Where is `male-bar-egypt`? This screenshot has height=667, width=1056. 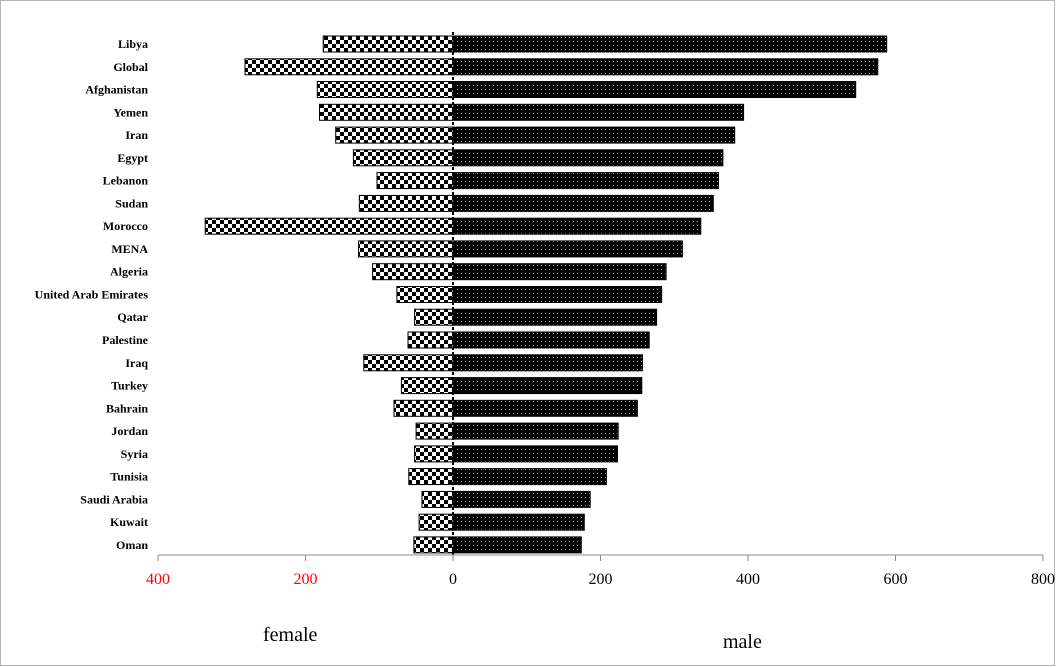 male-bar-egypt is located at coordinates (588, 158).